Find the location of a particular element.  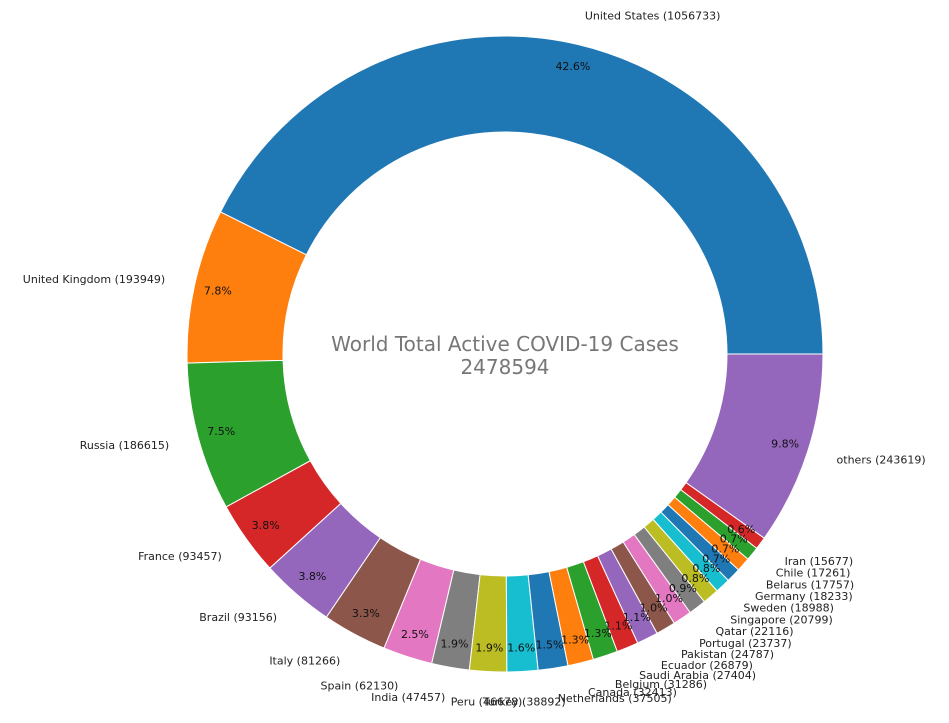

outer-label-others: others (243619) is located at coordinates (881, 460).